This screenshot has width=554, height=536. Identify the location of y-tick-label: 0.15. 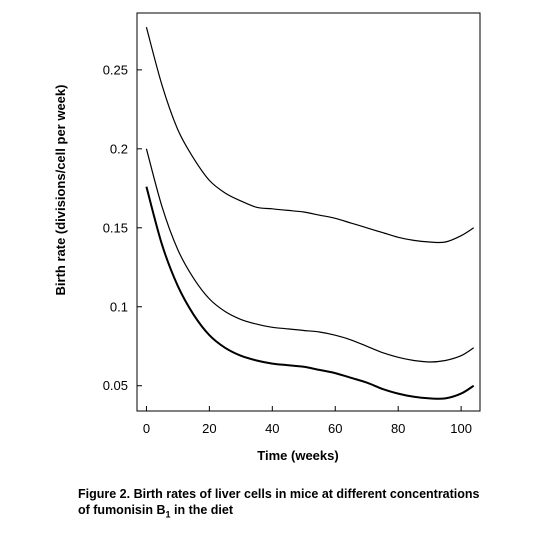
(115, 227).